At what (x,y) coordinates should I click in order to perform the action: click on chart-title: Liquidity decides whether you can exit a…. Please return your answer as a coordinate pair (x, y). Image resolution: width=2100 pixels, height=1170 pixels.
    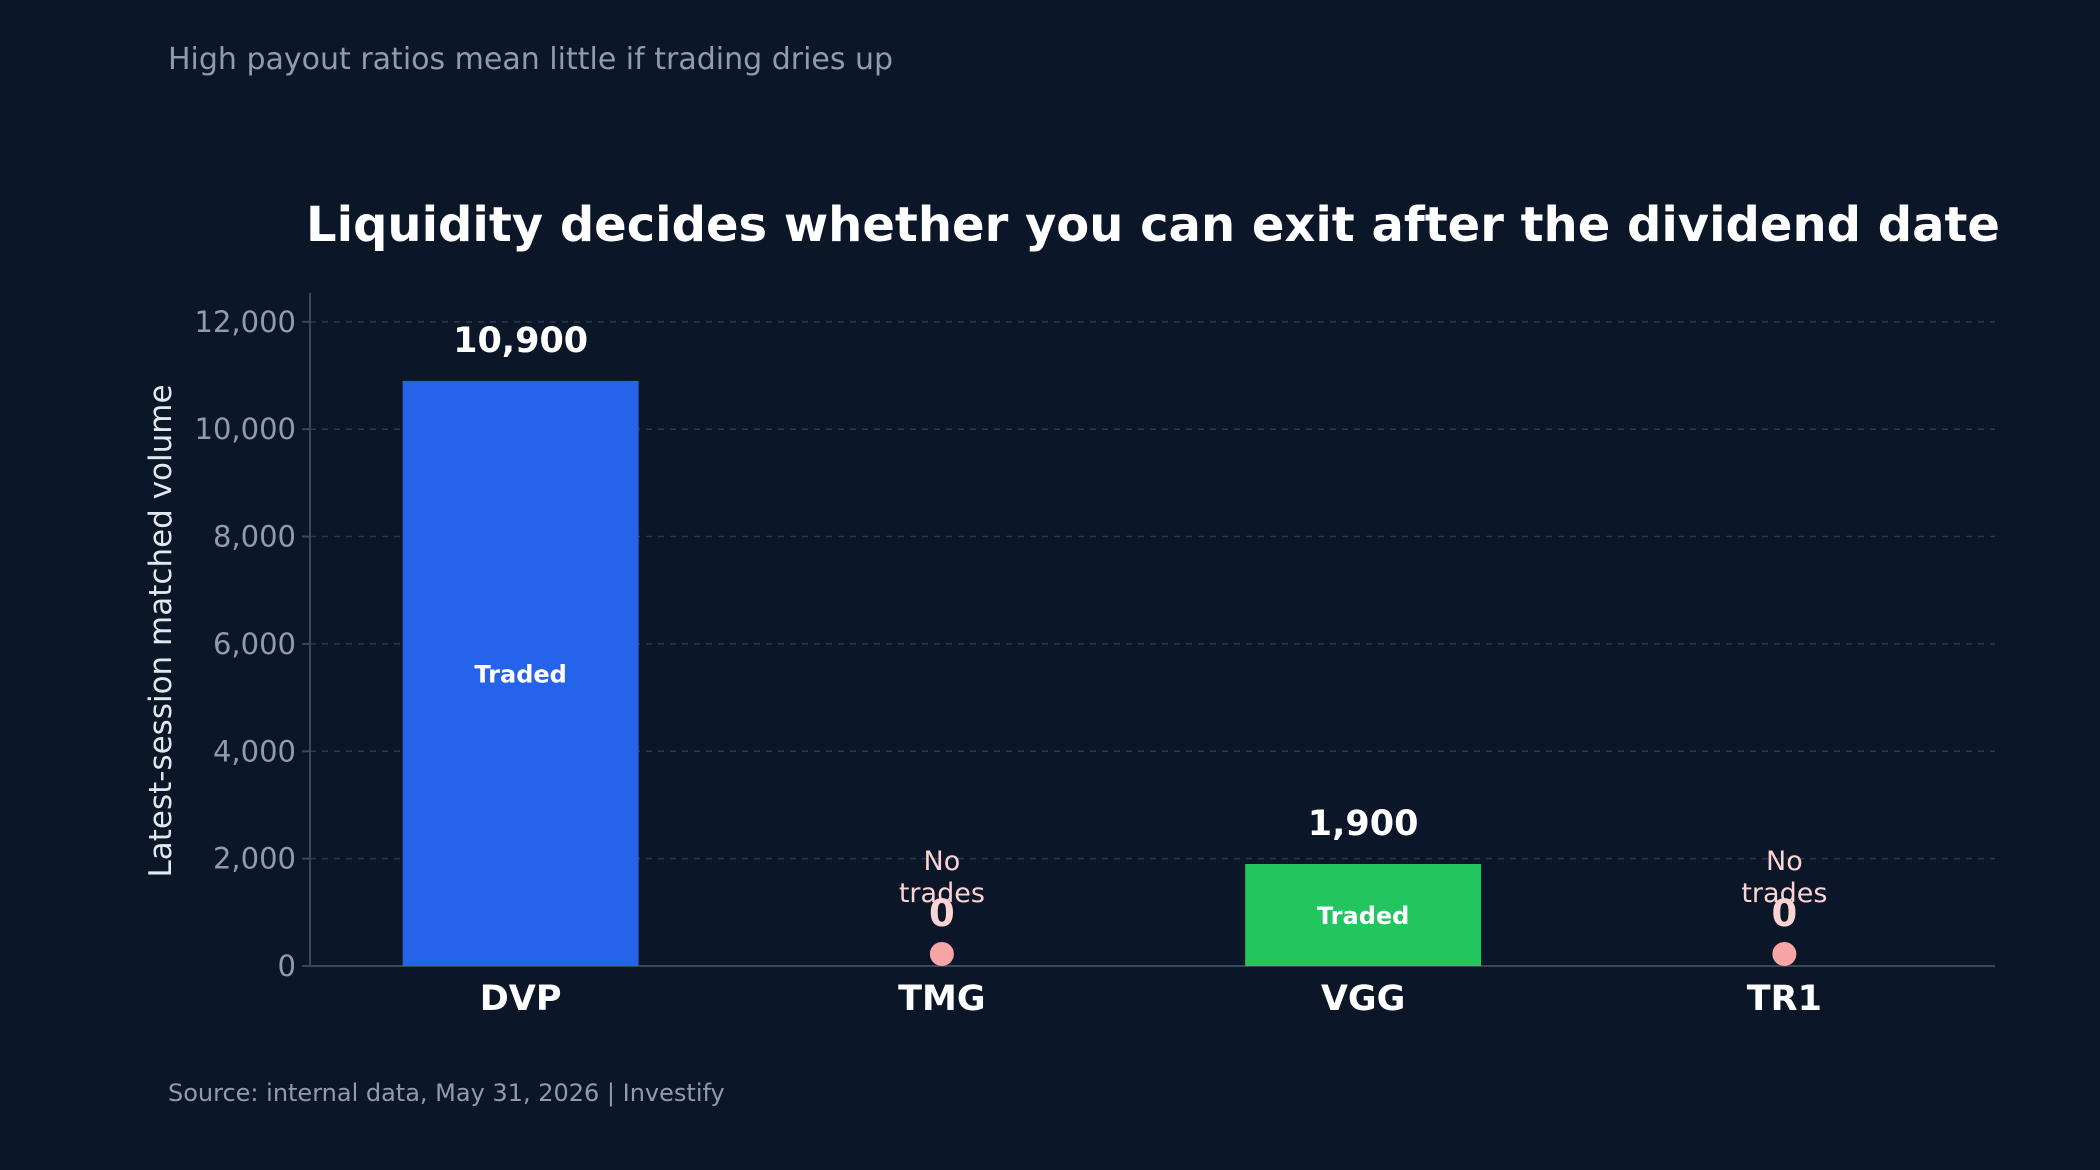
    Looking at the image, I should click on (1153, 225).